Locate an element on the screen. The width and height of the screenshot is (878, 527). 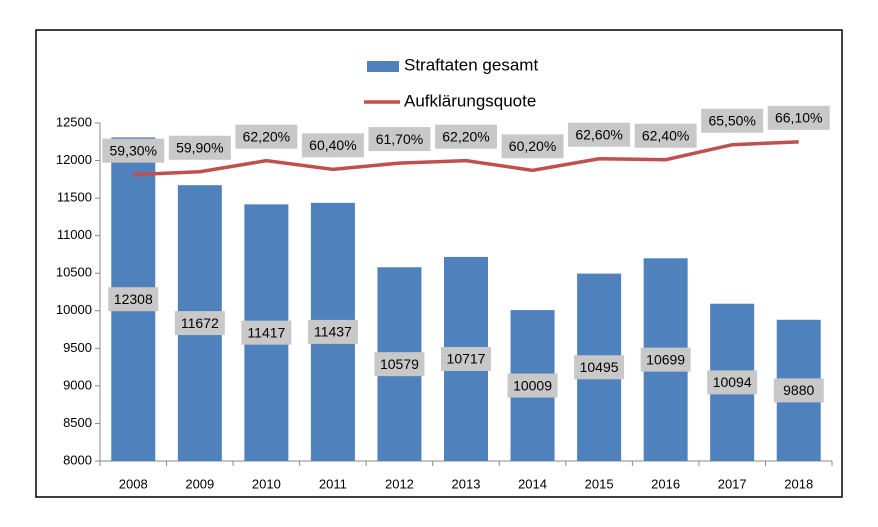
data-label: 10094 is located at coordinates (732, 382).